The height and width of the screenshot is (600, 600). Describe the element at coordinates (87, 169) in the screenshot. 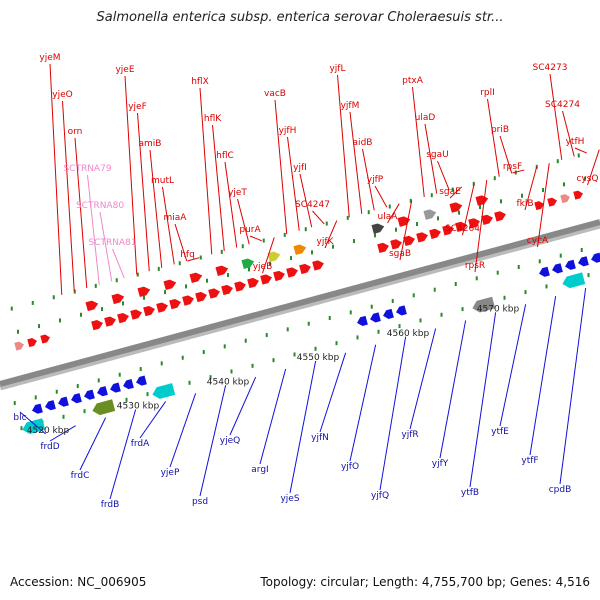

I see `forward-gene-label: SCTRNA79` at that location.